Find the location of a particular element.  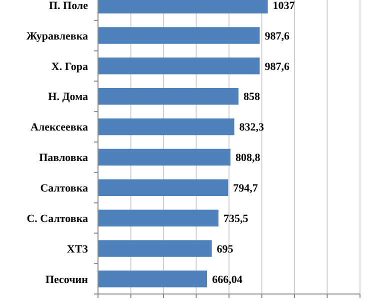

y-tick-label: Салтовка is located at coordinates (64, 188).